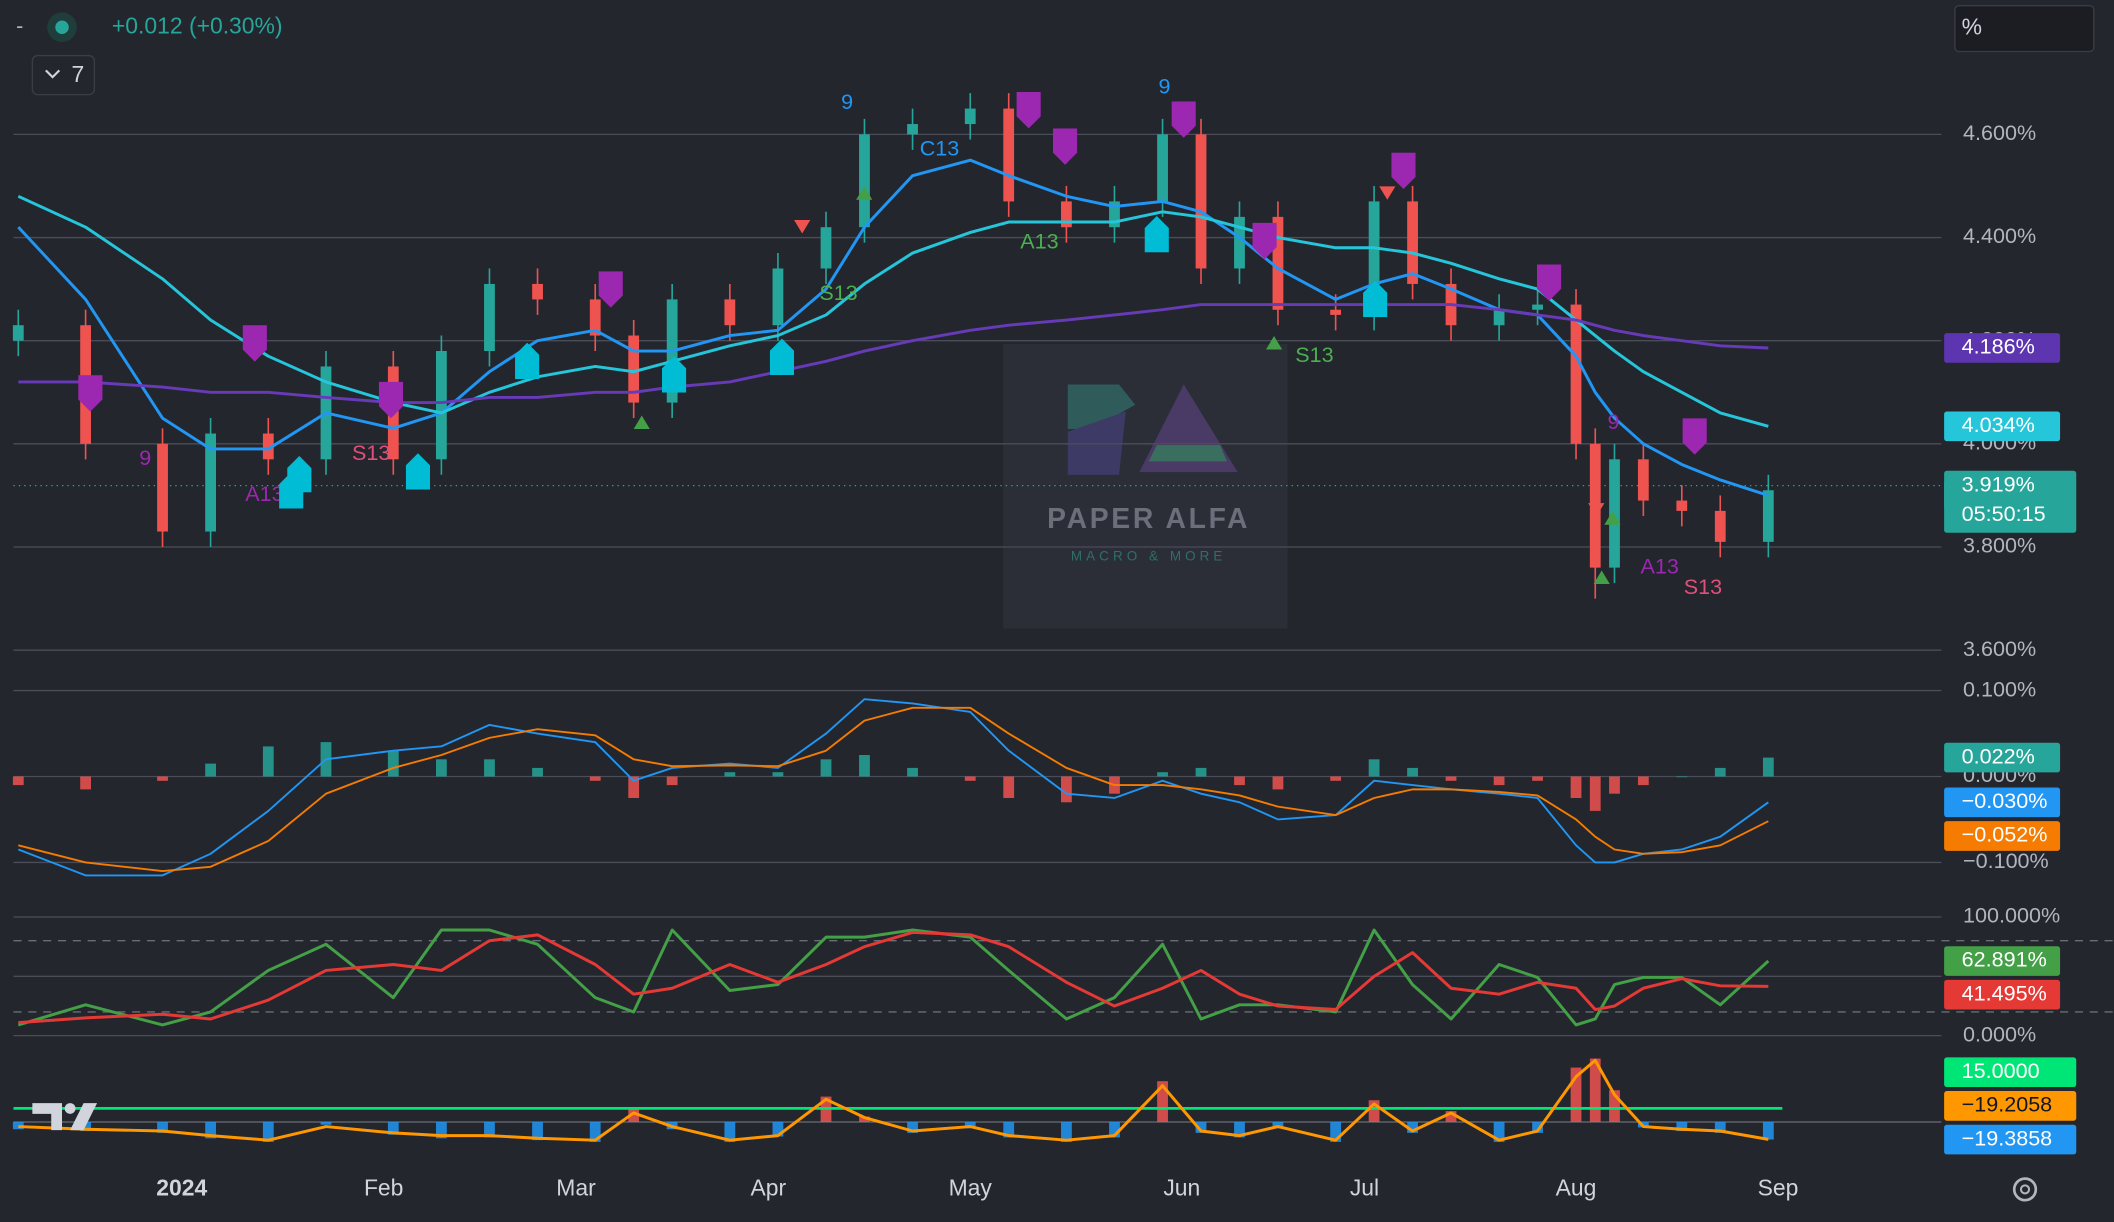  What do you see at coordinates (1999, 545) in the screenshot?
I see `y-tick-label: 3.800%` at bounding box center [1999, 545].